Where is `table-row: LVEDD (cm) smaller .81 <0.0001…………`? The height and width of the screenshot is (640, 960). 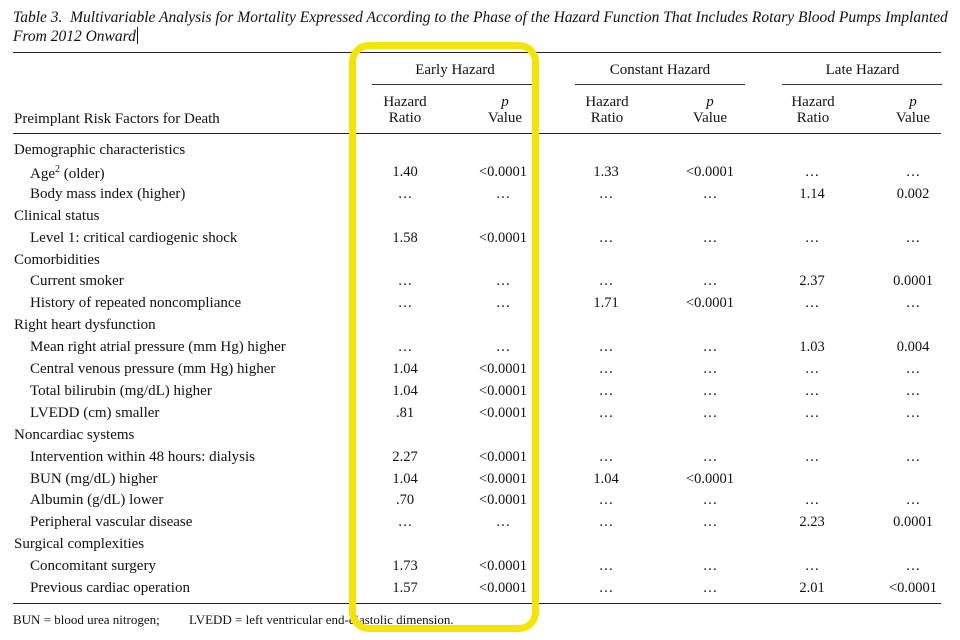
table-row: LVEDD (cm) smaller .81 <0.0001………… is located at coordinates (480, 414).